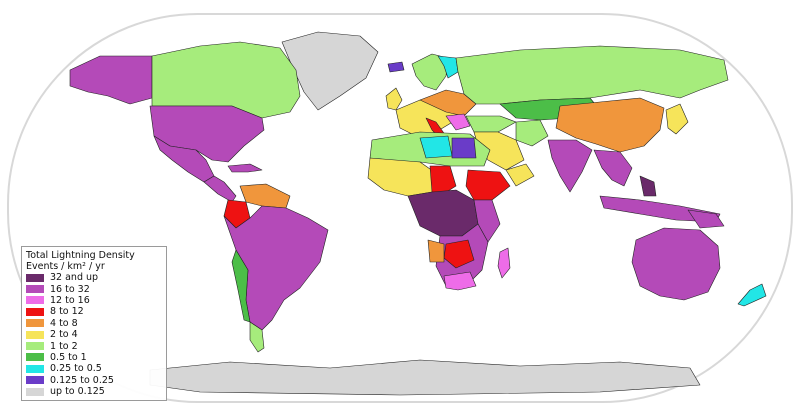 This screenshot has height=416, width=800. I want to click on norway-coast, so click(448, 67).